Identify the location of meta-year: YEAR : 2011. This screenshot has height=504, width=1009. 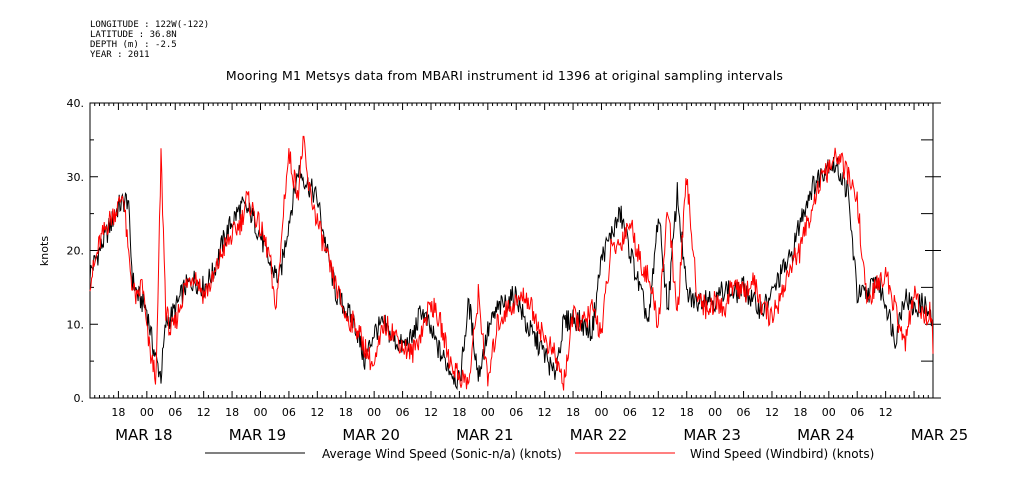
(120, 55).